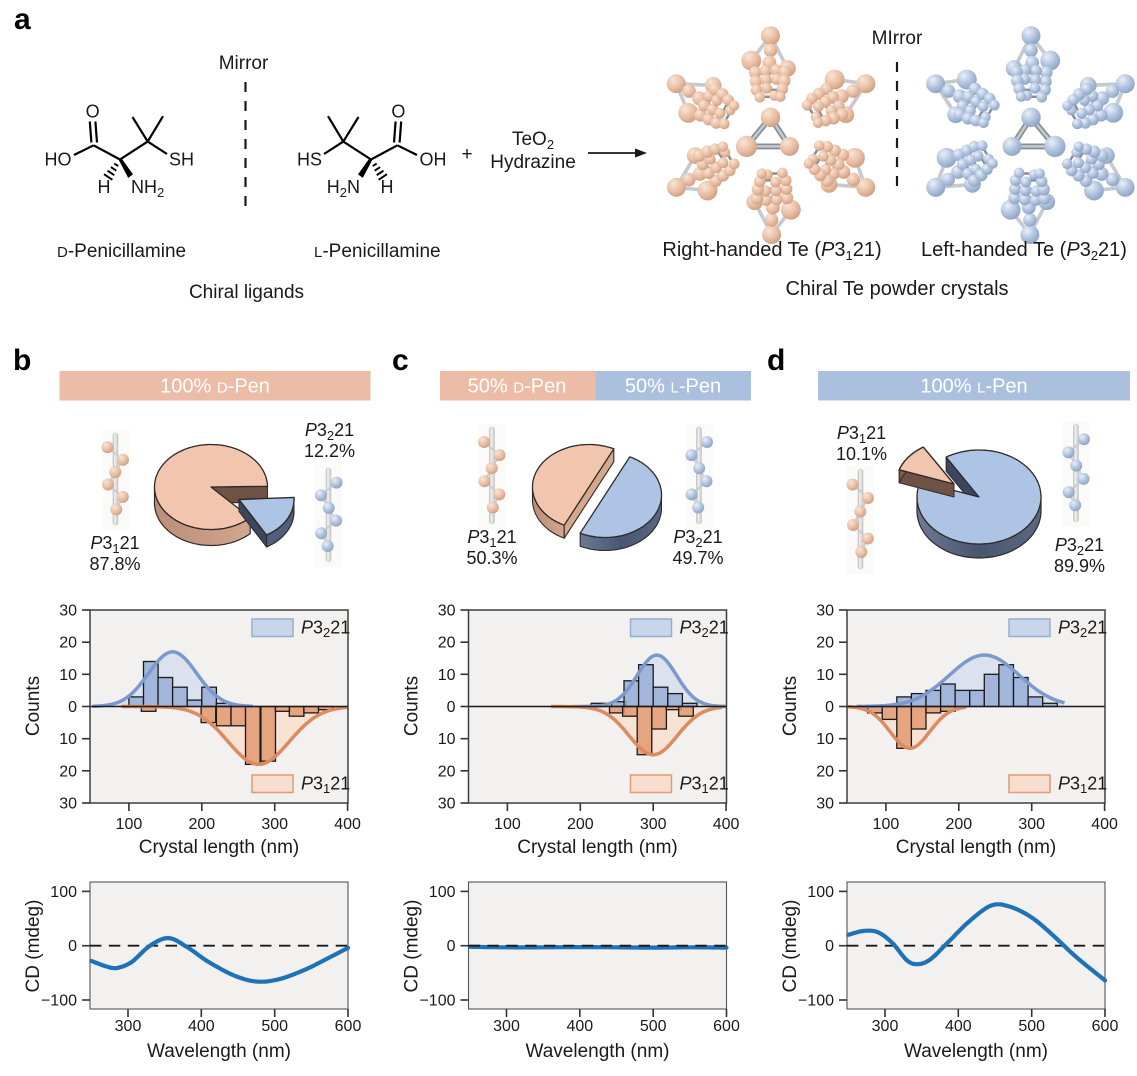 The width and height of the screenshot is (1137, 1076). I want to click on svg-text: 49.7%, so click(697, 558).